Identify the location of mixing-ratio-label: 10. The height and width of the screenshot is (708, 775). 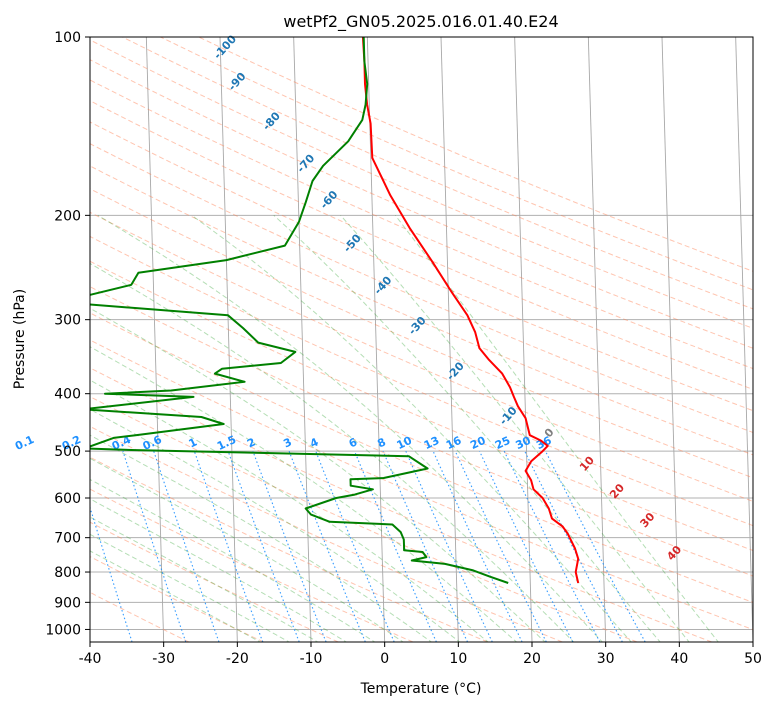
(405, 443).